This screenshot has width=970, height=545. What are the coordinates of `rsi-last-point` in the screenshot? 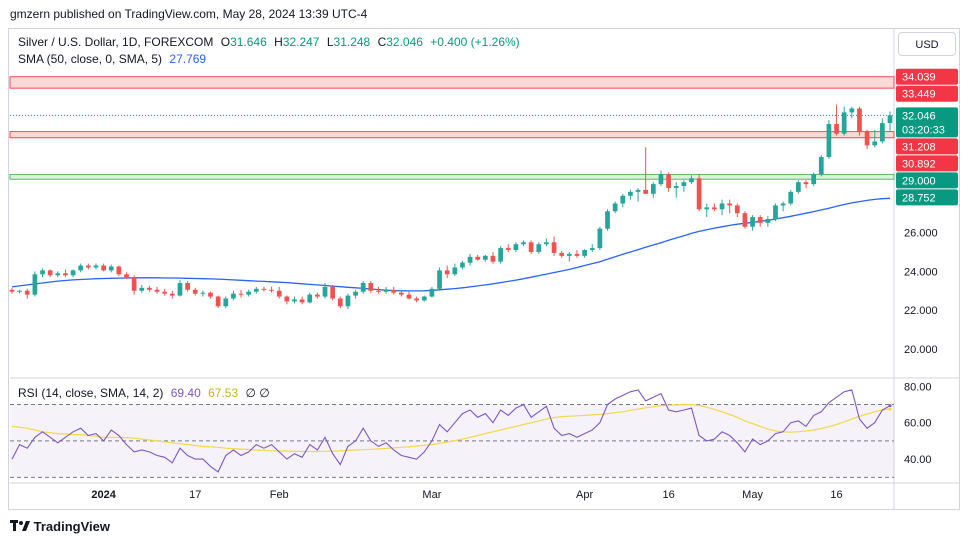 It's located at (890, 406).